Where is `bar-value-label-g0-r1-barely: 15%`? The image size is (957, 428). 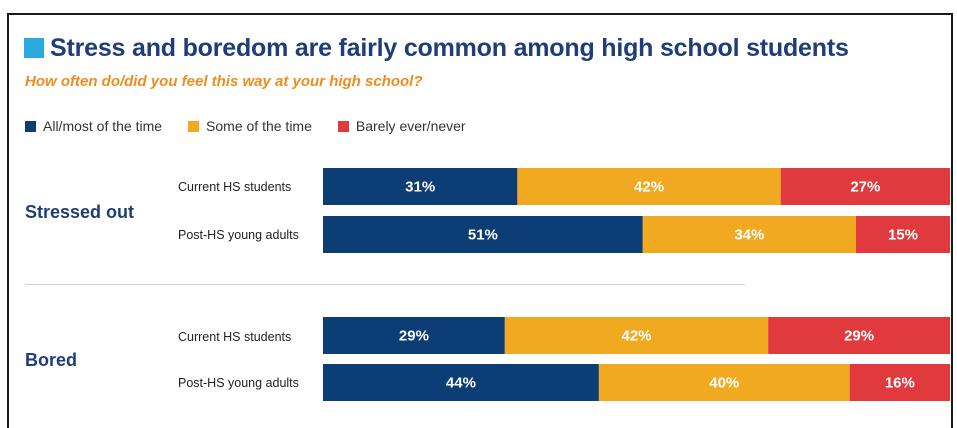 bar-value-label-g0-r1-barely: 15% is located at coordinates (903, 235).